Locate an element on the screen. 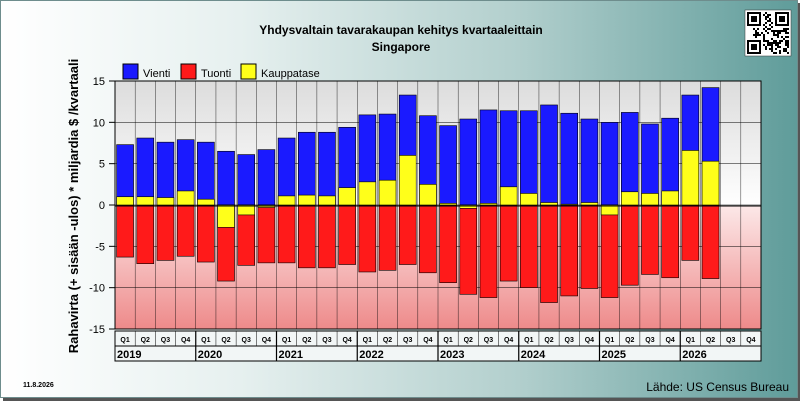 The image size is (800, 401). year-label: 2023 is located at coordinates (452, 355).